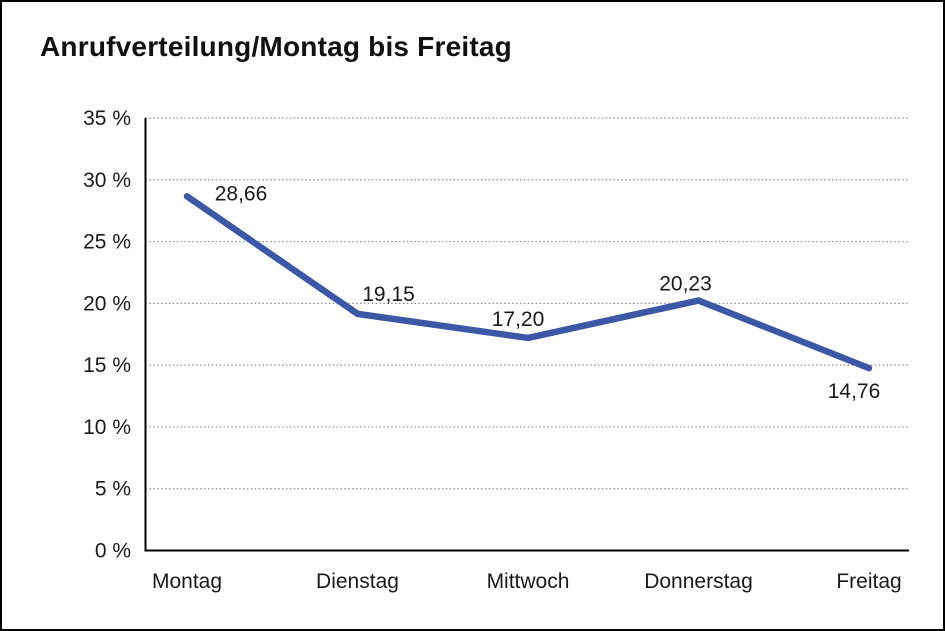  Describe the element at coordinates (357, 581) in the screenshot. I see `x-axis-tick-label-dienstag: Dienstag` at that location.